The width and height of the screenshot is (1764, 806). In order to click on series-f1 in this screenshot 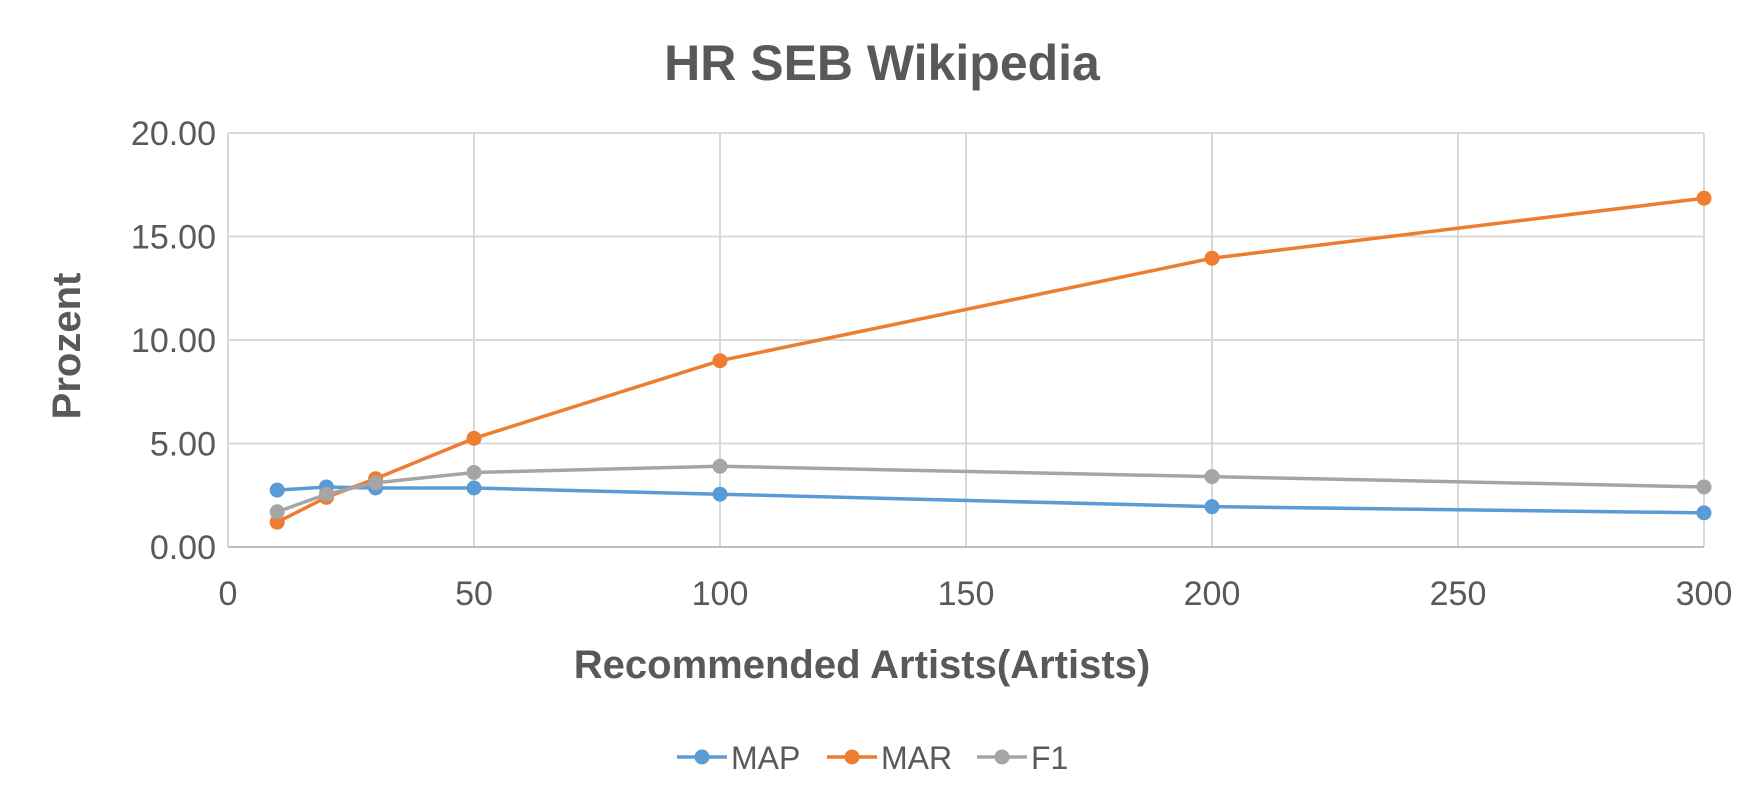, I will do `click(990, 489)`.